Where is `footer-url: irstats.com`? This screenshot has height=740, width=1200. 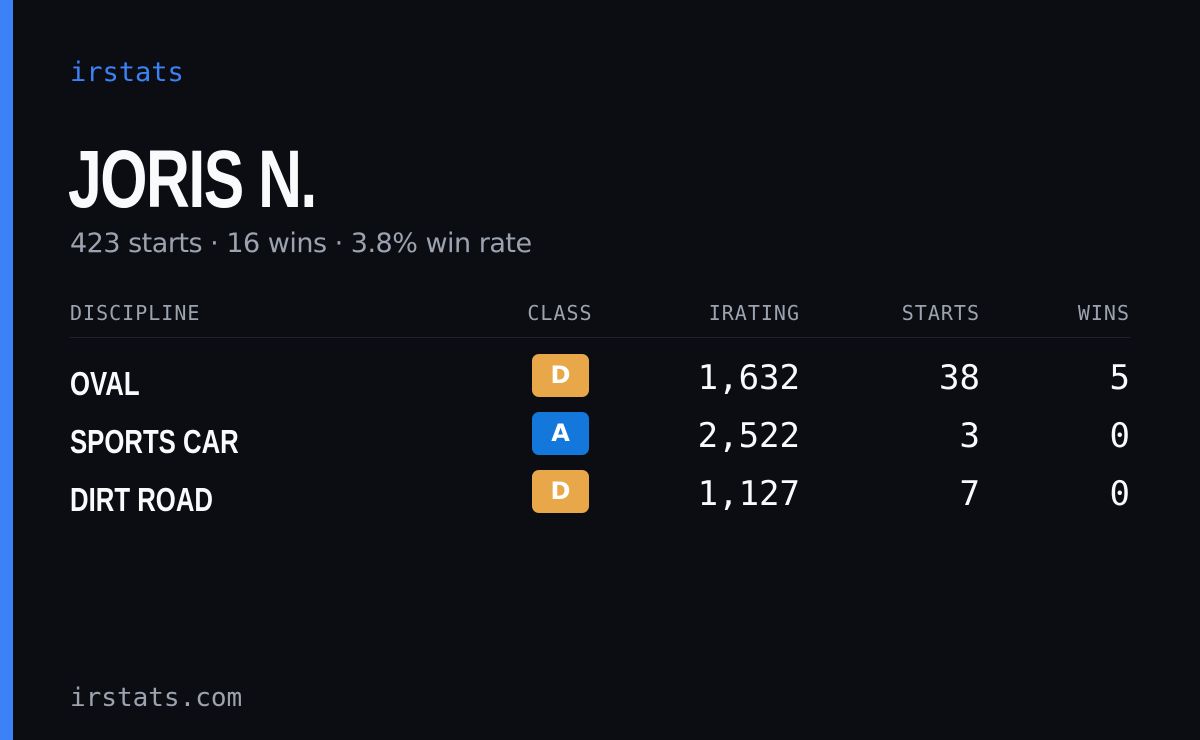 footer-url: irstats.com is located at coordinates (156, 698).